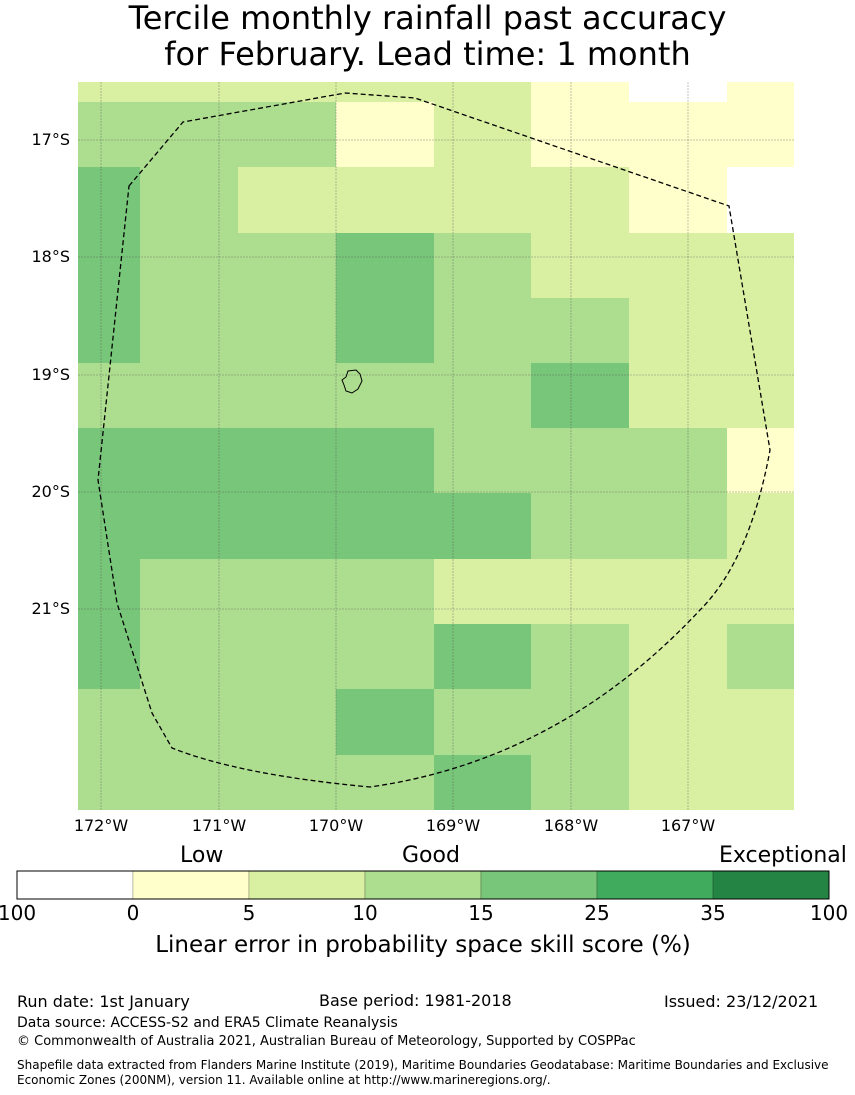 This screenshot has height=1095, width=855. Describe the element at coordinates (219, 825) in the screenshot. I see `x-tick: 171°W` at that location.